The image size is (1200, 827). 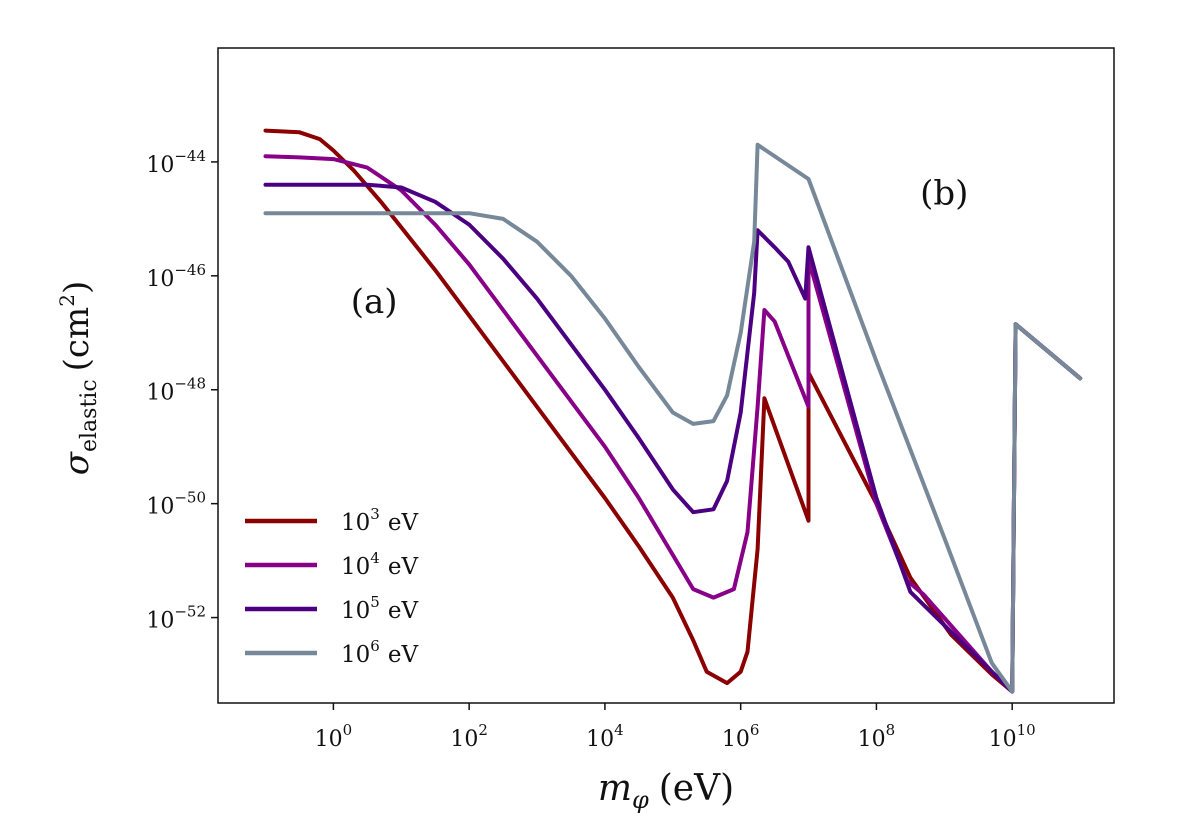 I want to click on legend-label-exp: 6, so click(x=375, y=646).